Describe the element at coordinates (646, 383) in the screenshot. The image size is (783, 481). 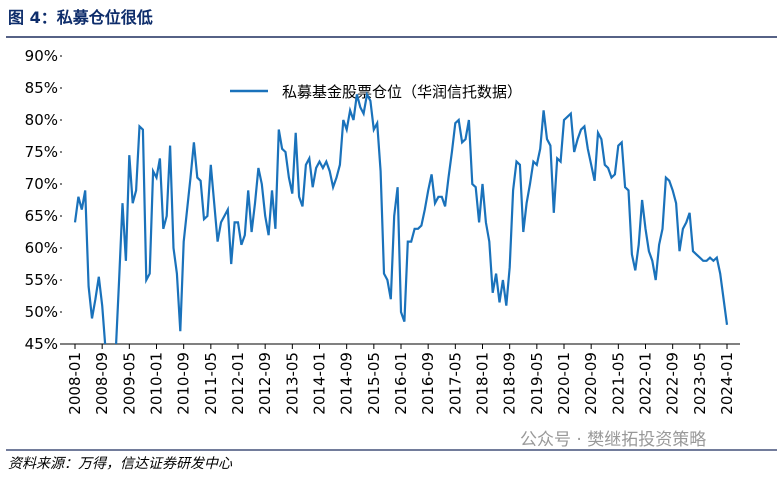
I see `x-tick-label: 2022-01` at that location.